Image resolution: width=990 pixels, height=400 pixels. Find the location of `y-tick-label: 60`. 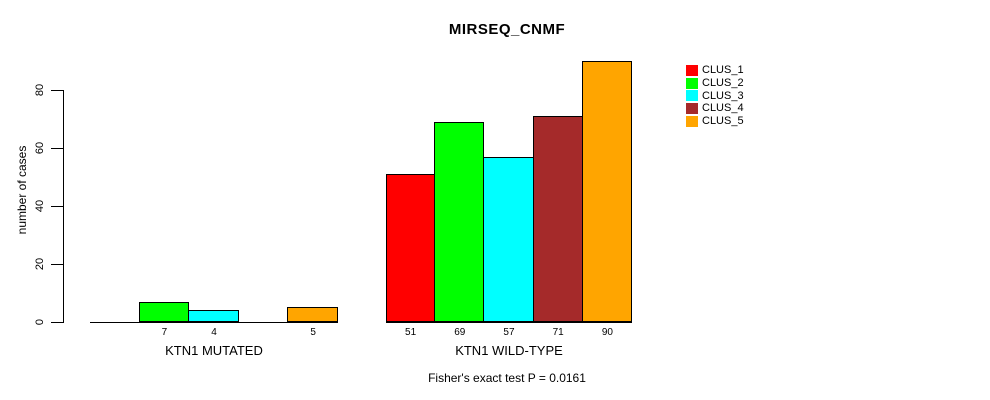

y-tick-label: 60 is located at coordinates (40, 148).